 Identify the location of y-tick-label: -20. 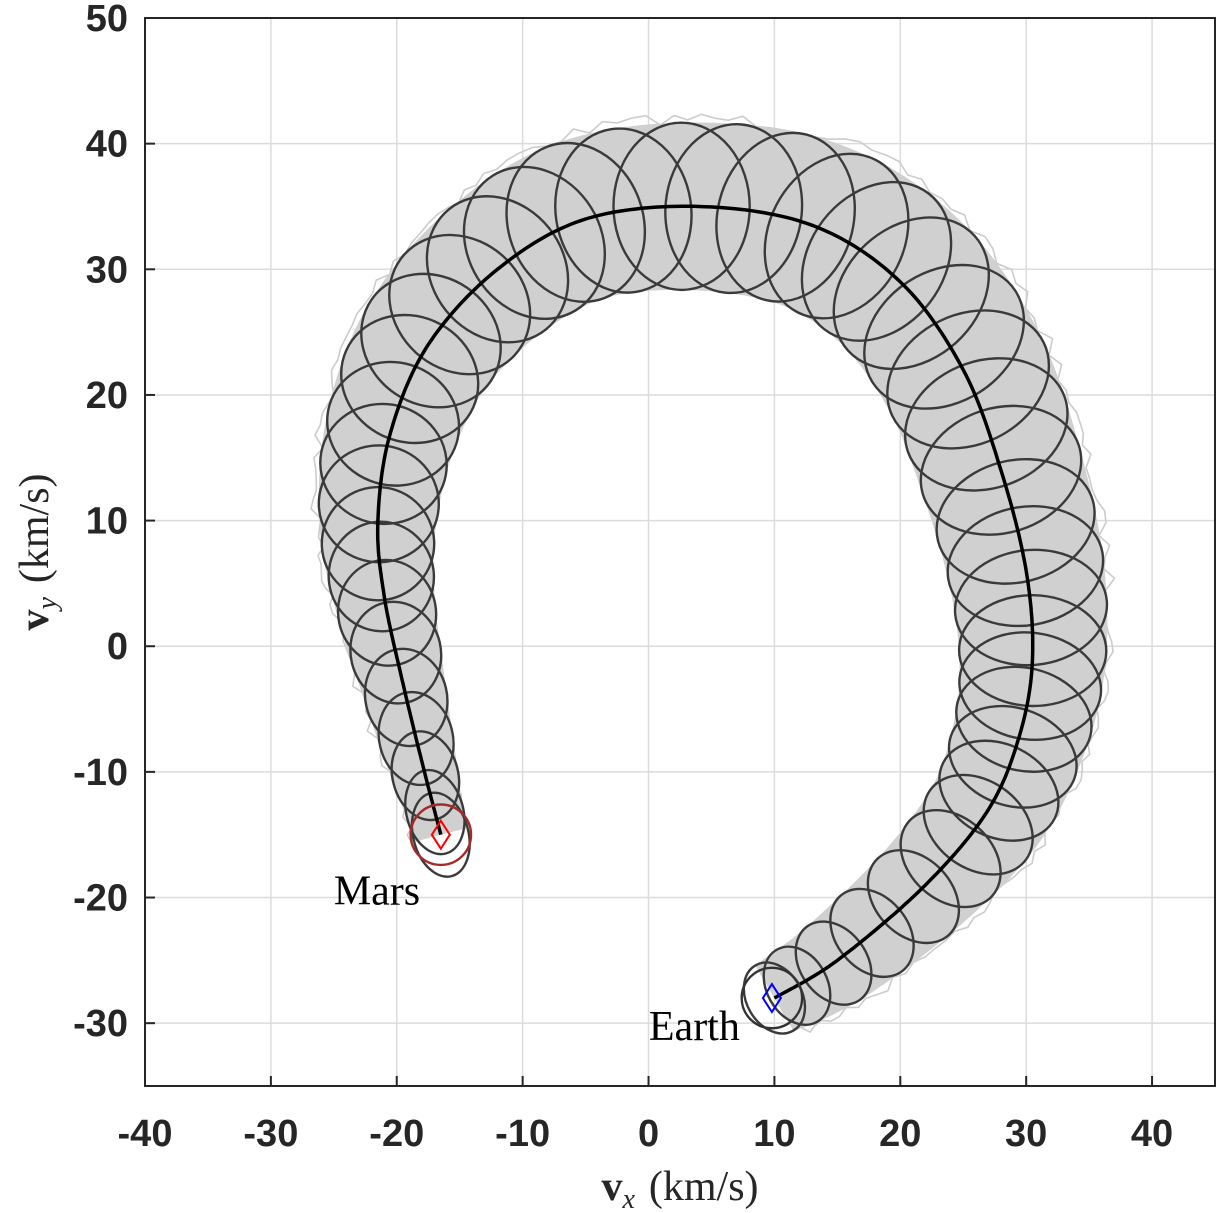
(100, 899).